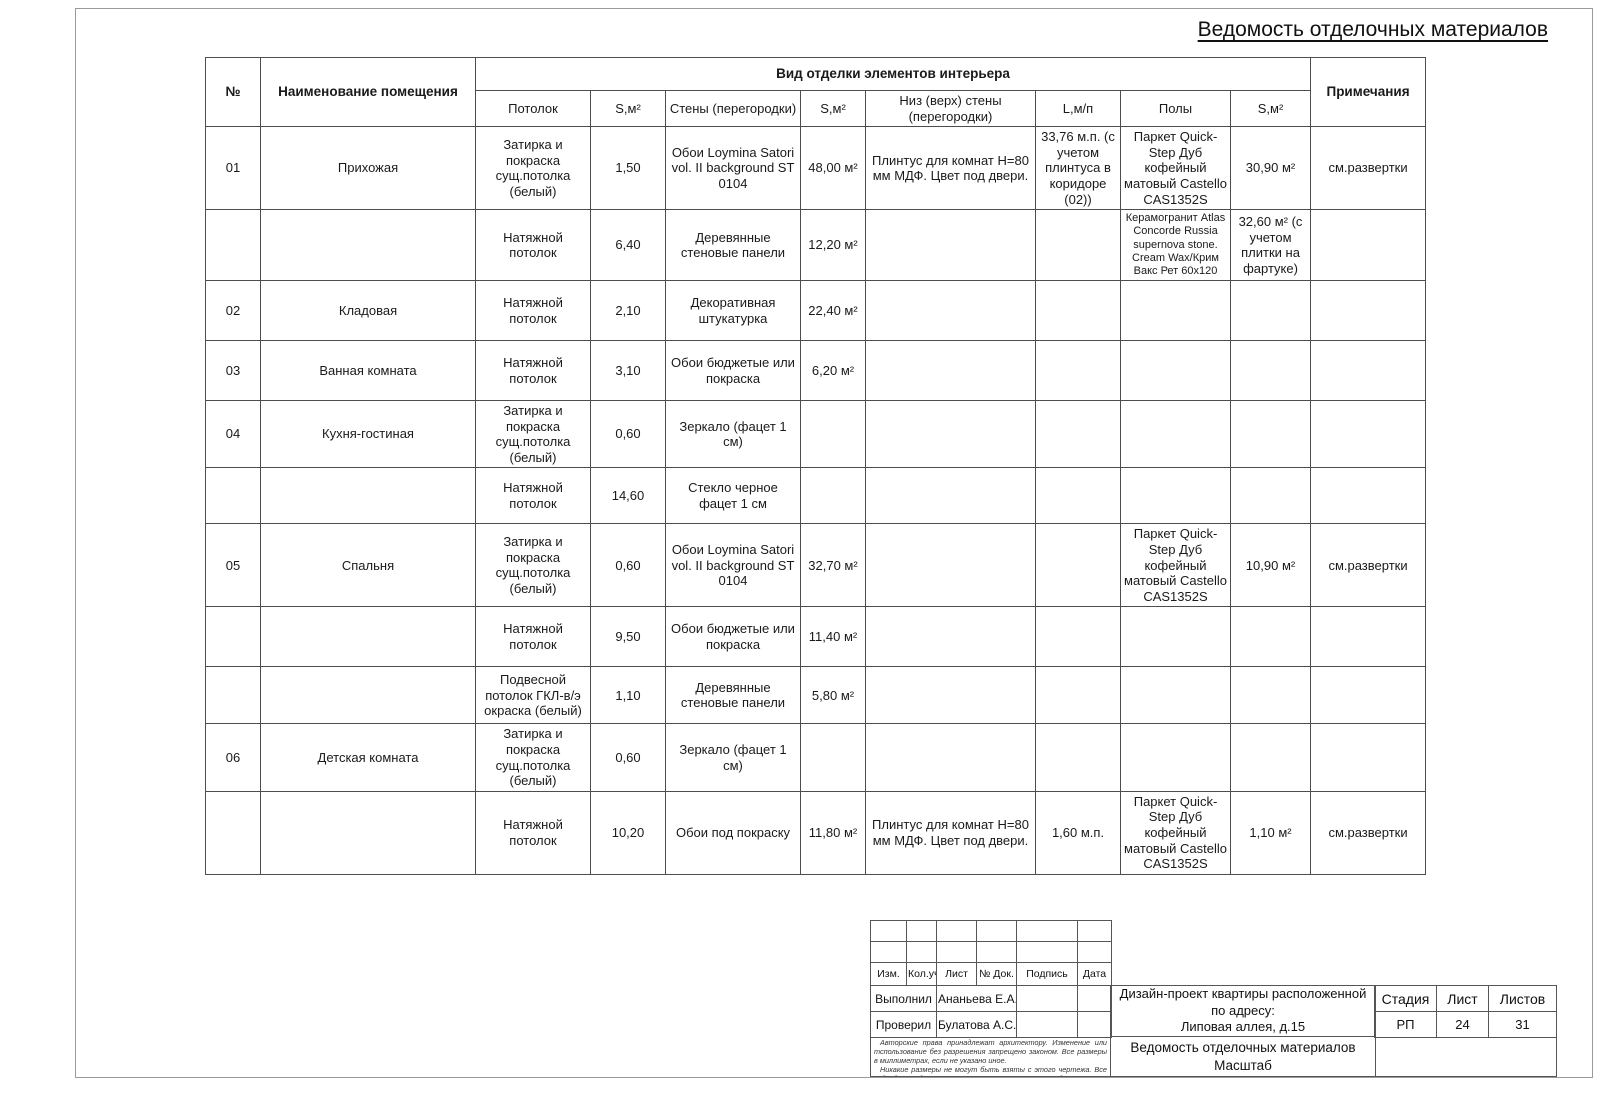 Image resolution: width=1600 pixels, height=1114 pixels. What do you see at coordinates (733, 108) in the screenshot?
I see `header-walls: Стены (перегородки)` at bounding box center [733, 108].